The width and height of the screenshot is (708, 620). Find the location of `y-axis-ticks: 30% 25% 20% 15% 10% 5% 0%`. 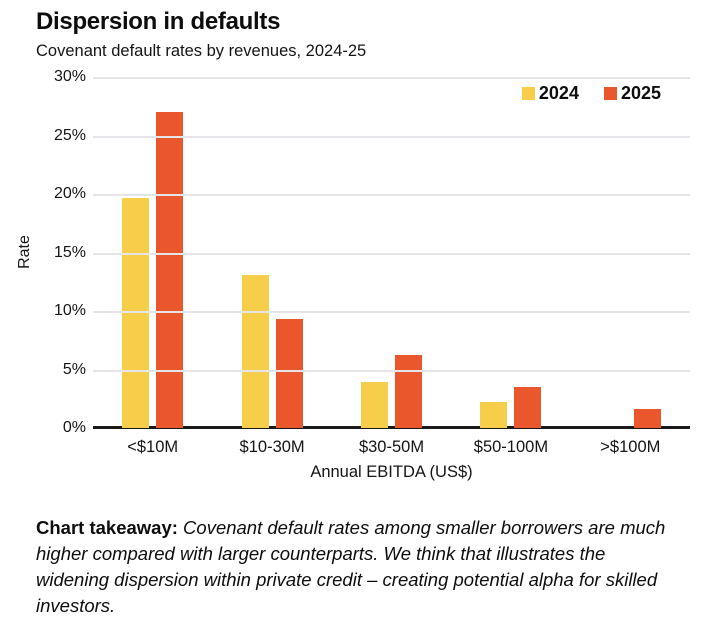

y-axis-ticks: 30% 25% 20% 15% 10% 5% 0% is located at coordinates (43, 252).